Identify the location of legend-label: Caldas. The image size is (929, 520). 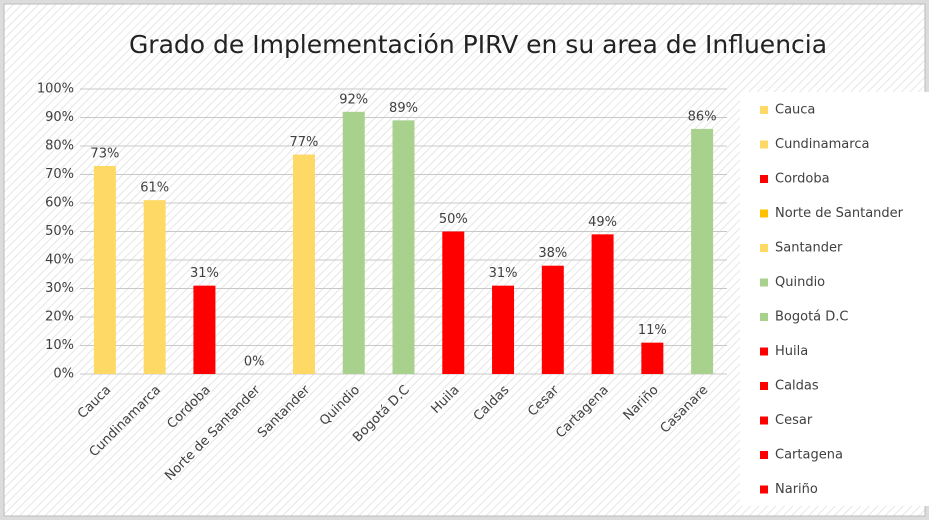
(797, 386).